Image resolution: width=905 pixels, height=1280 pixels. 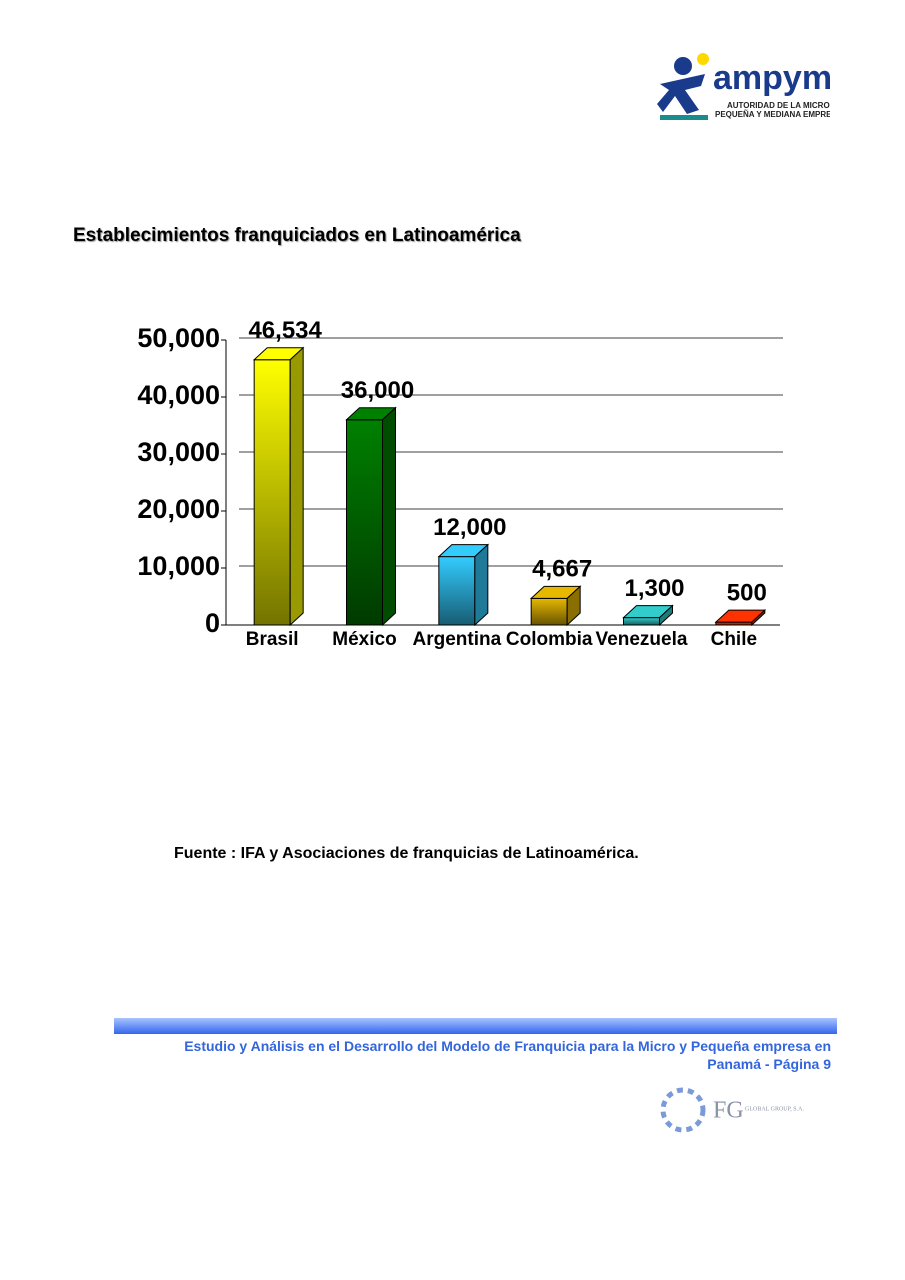 I want to click on y-tick-label: 20,000, so click(x=178, y=509).